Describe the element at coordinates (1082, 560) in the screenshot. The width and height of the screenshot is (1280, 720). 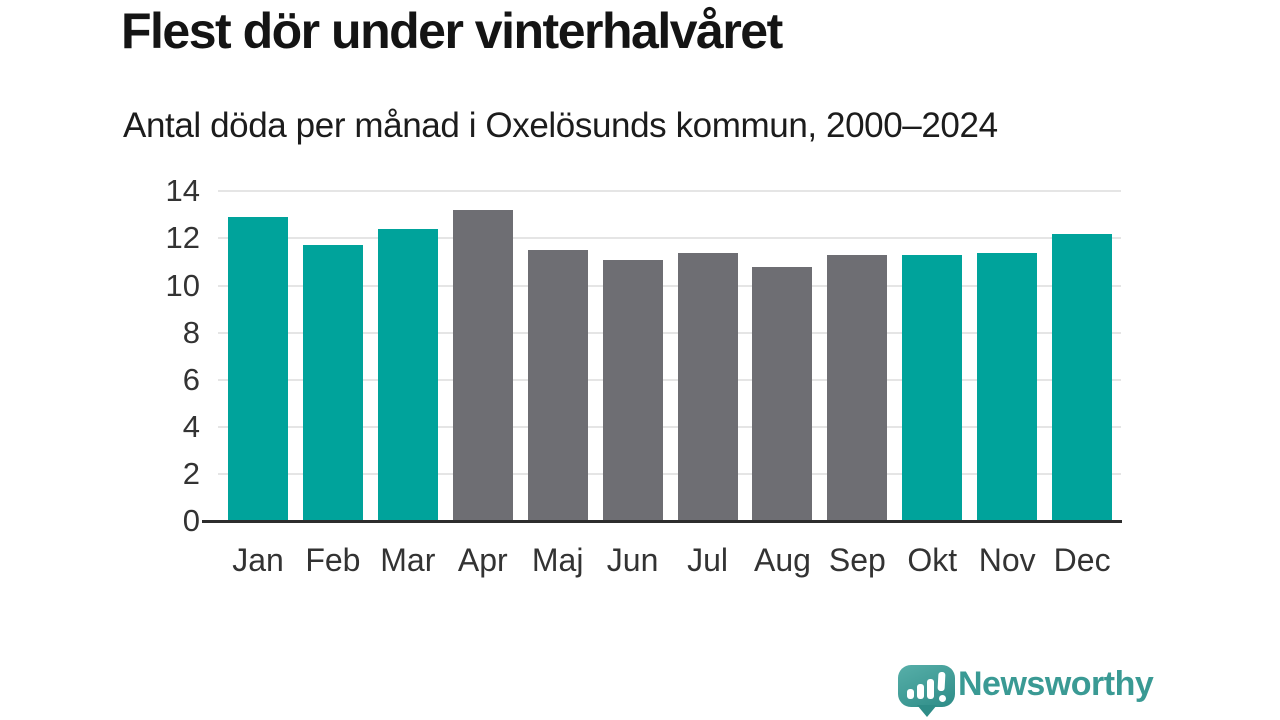
I see `x-axis-label-dec: Dec` at that location.